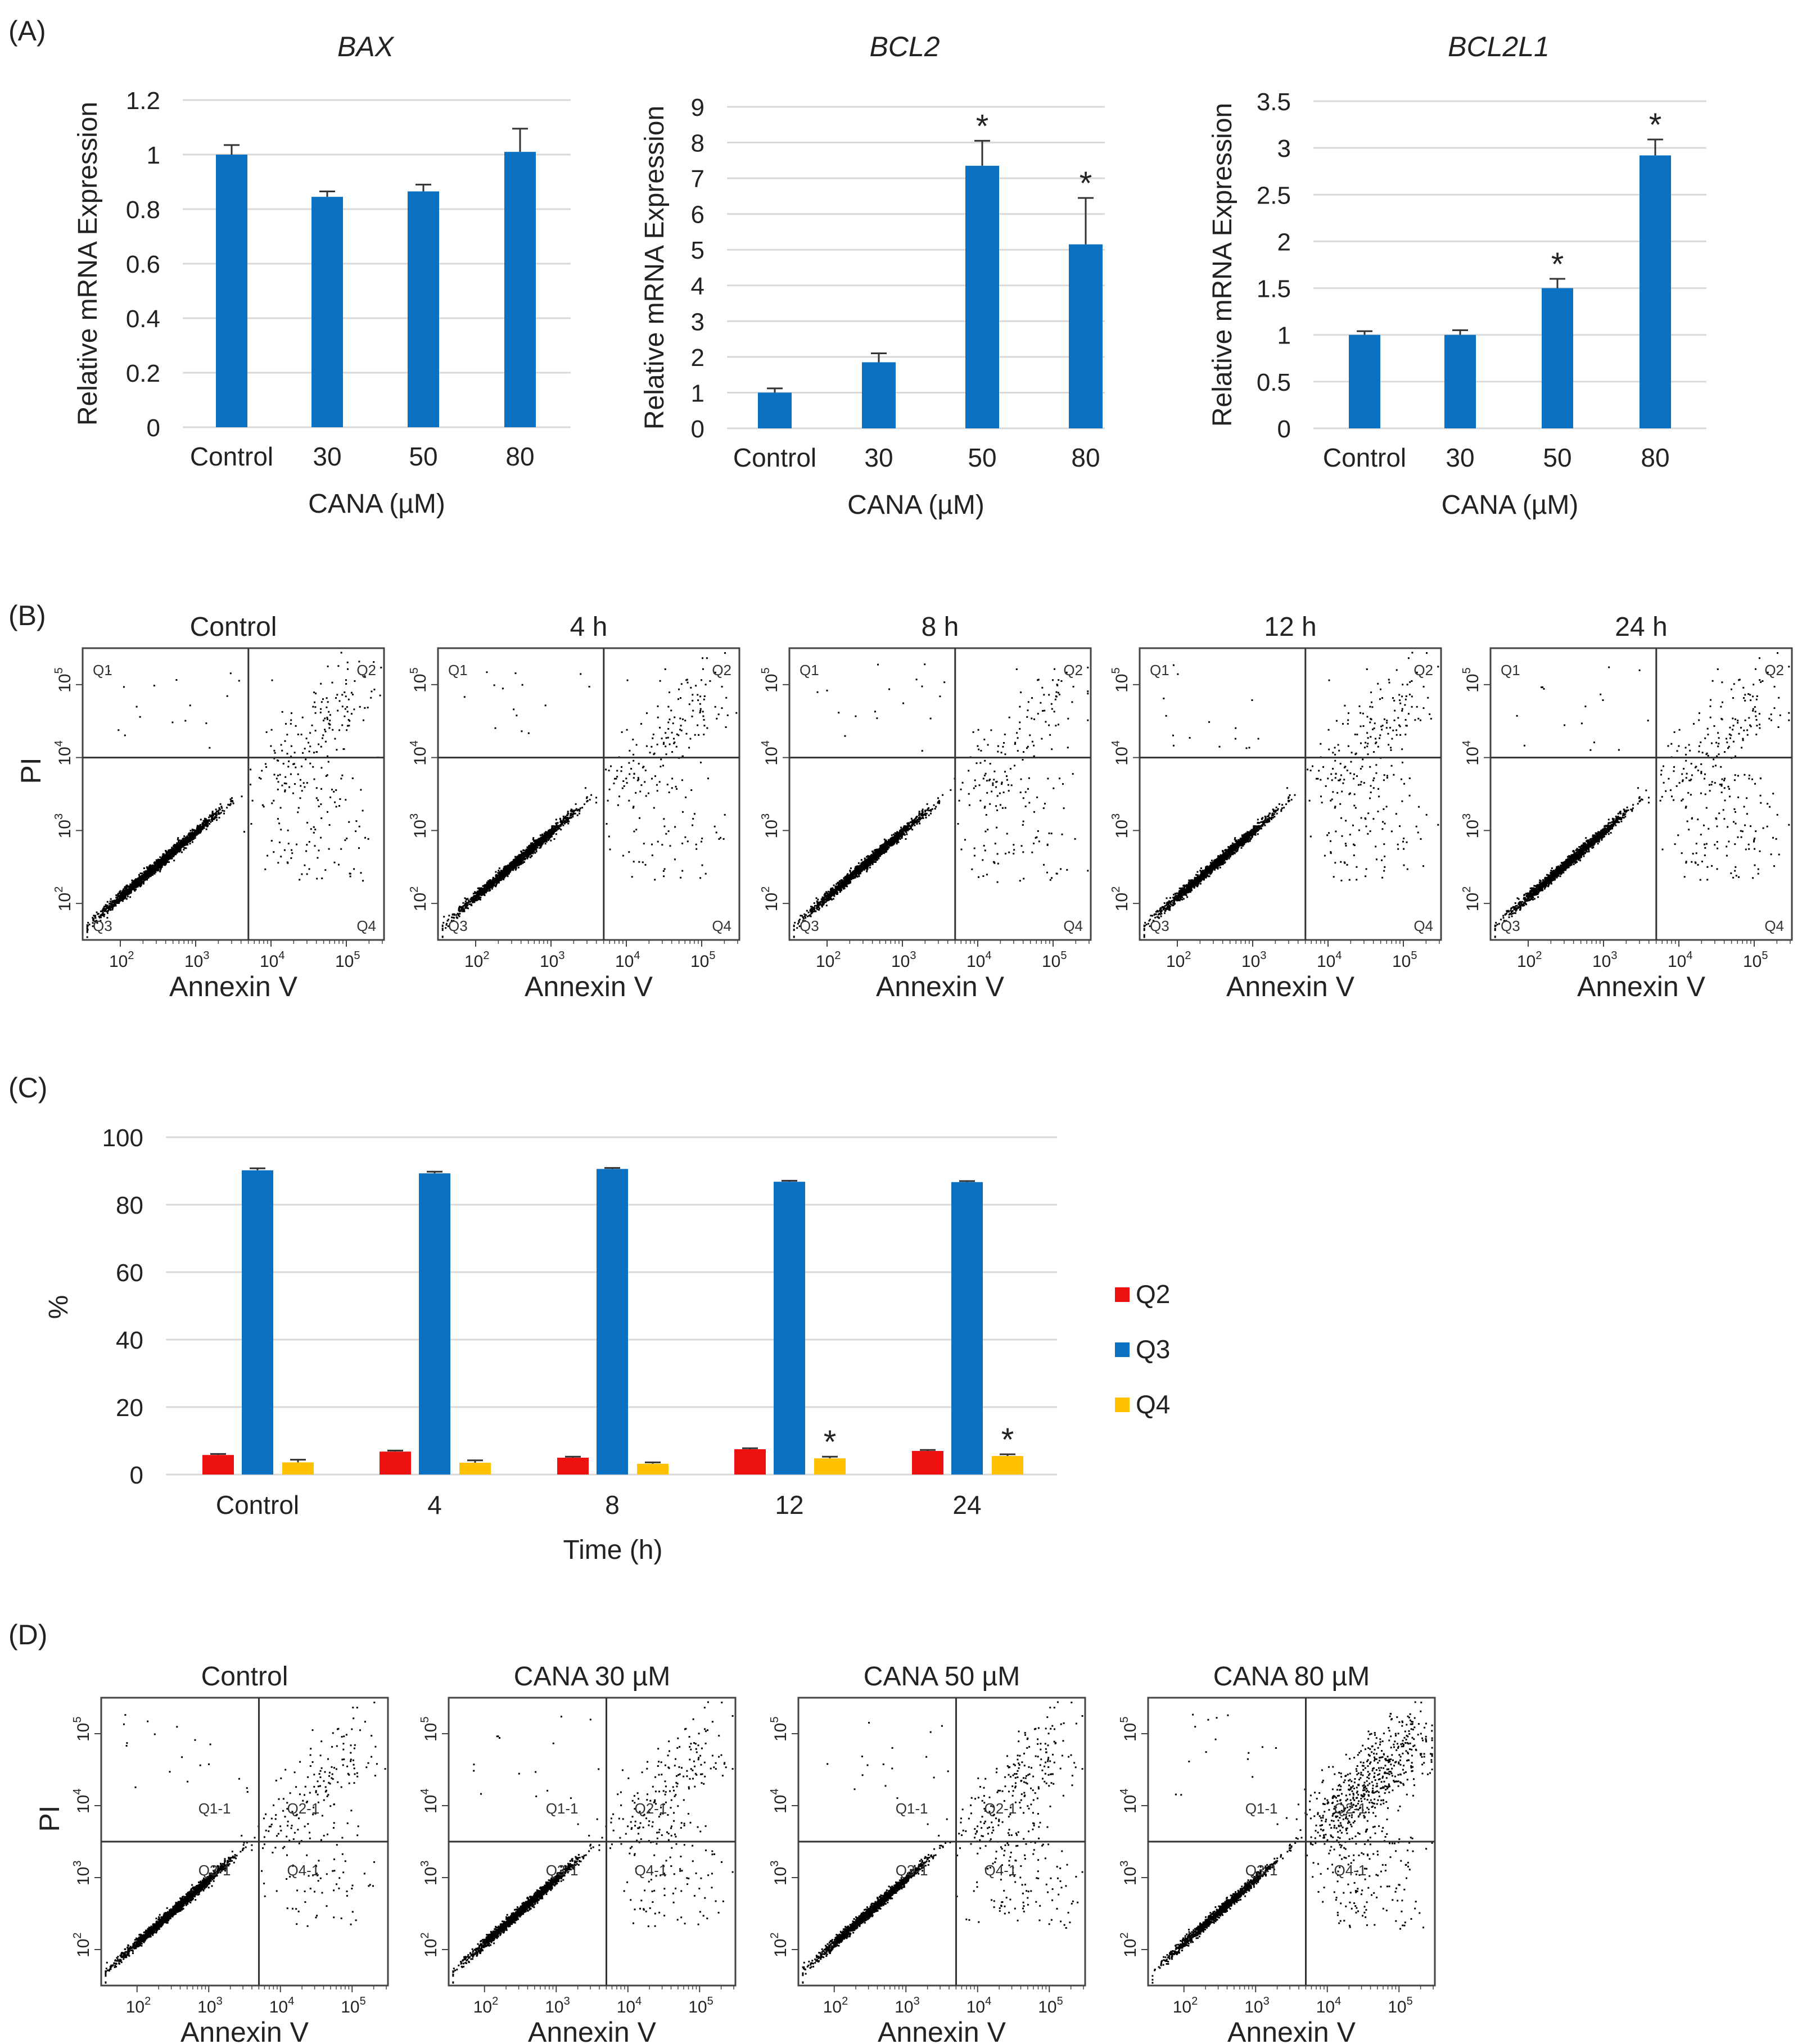 This screenshot has height=2044, width=1802. I want to click on quadrant-label: Q4-1, so click(1000, 1870).